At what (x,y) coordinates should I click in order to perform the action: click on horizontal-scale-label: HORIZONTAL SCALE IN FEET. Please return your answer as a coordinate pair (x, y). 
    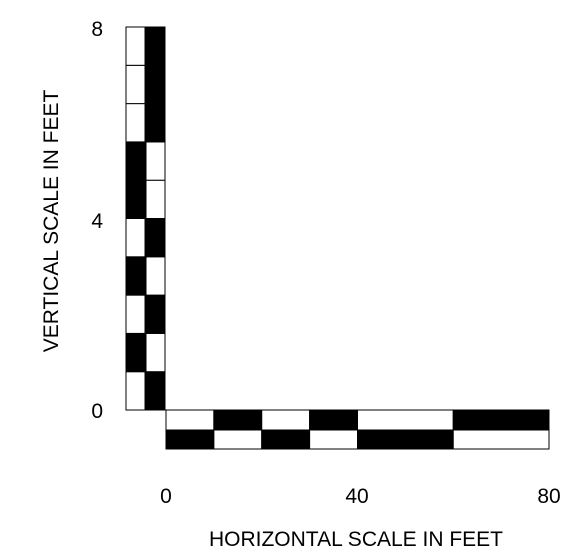
    Looking at the image, I should click on (356, 539).